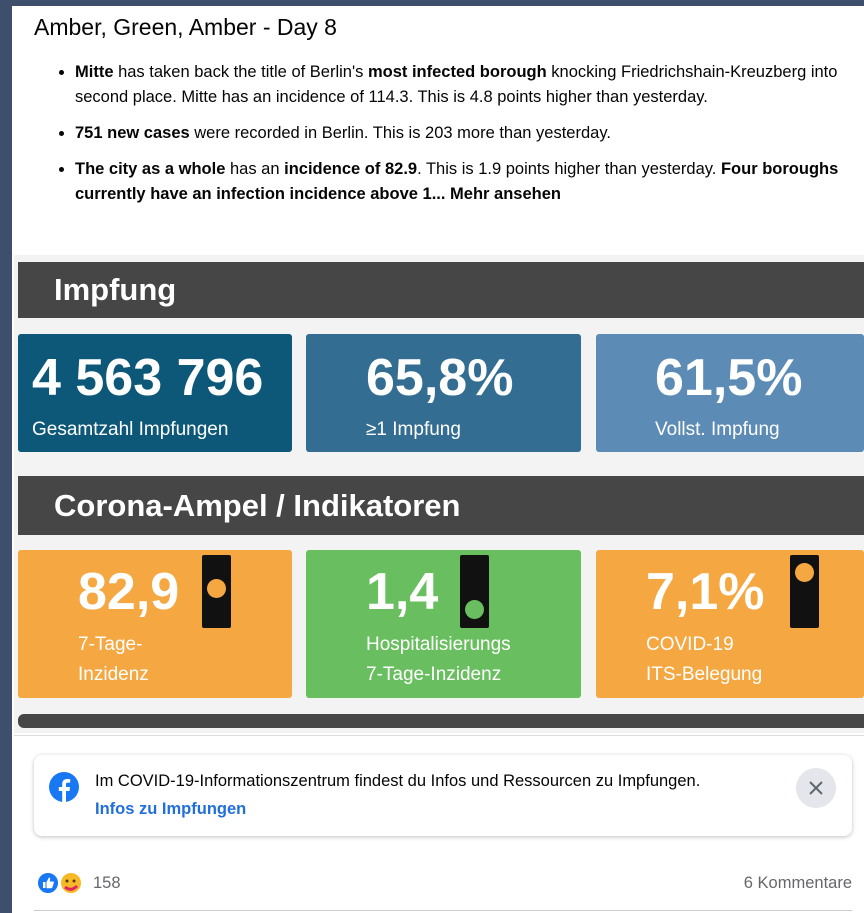 The width and height of the screenshot is (864, 913). What do you see at coordinates (704, 674) in the screenshot?
I see `stat-label: ITS-Belegung` at bounding box center [704, 674].